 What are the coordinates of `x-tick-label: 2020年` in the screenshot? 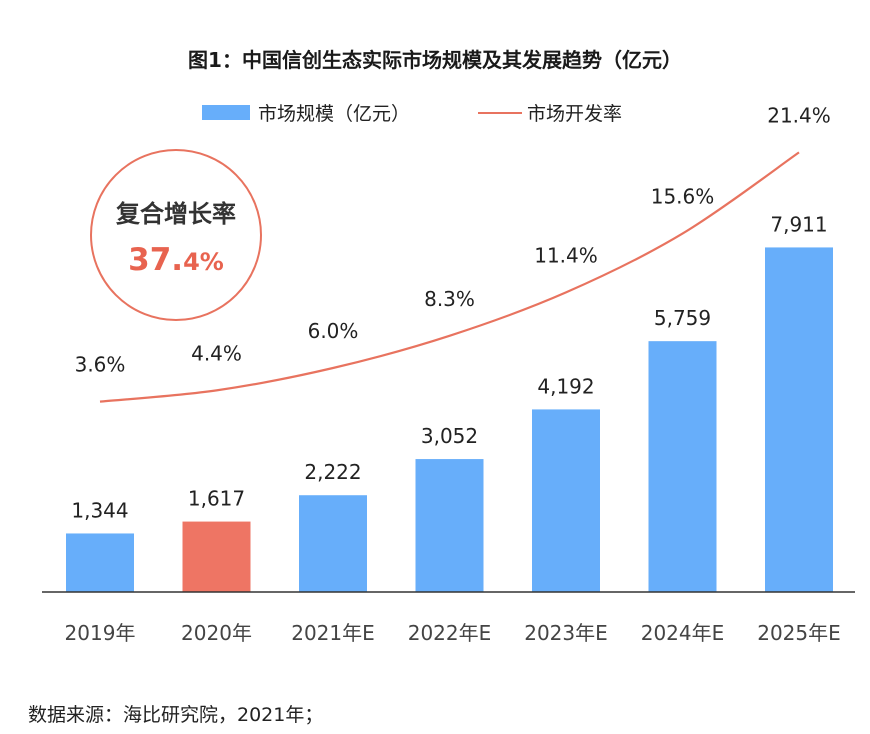 It's located at (216, 633).